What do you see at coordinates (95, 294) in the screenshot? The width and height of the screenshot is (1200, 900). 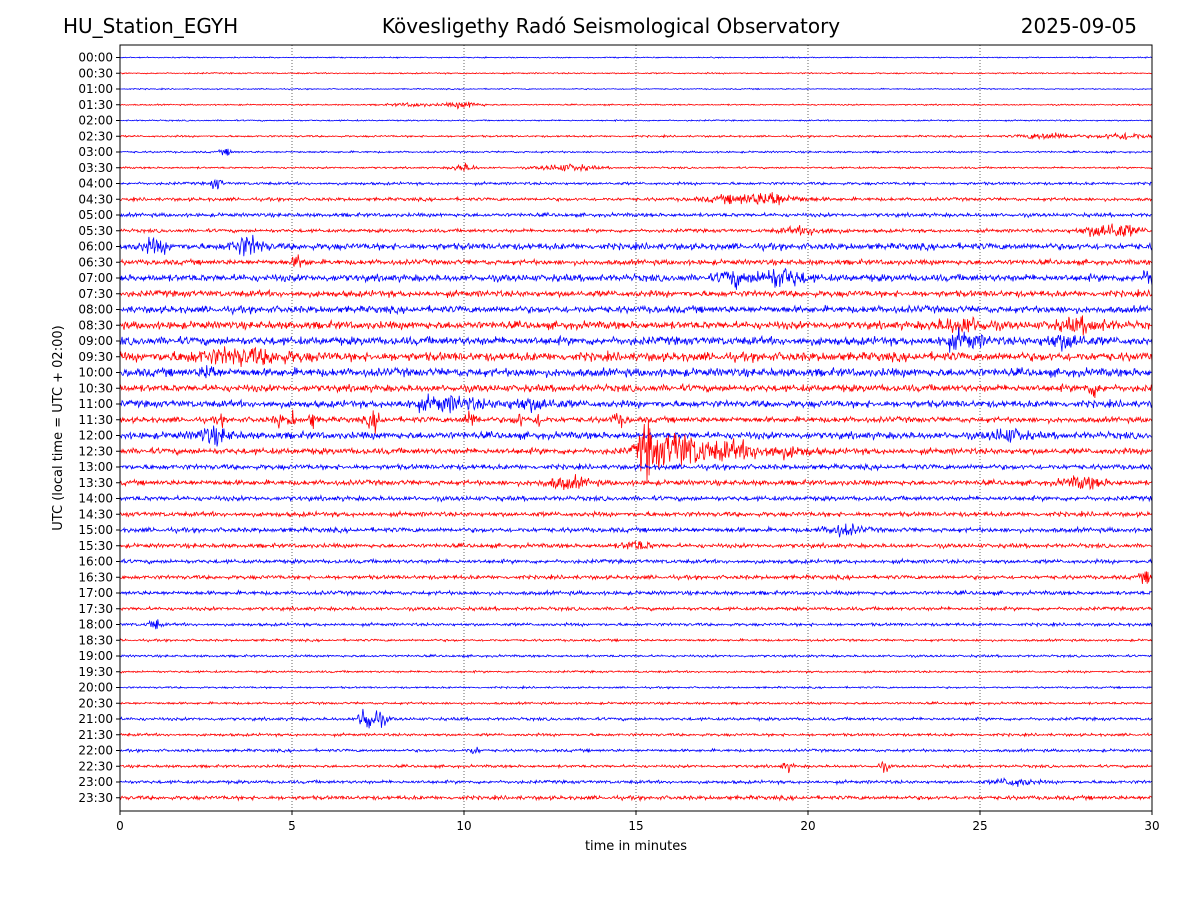 I see `y-tick-label: 07:30` at bounding box center [95, 294].